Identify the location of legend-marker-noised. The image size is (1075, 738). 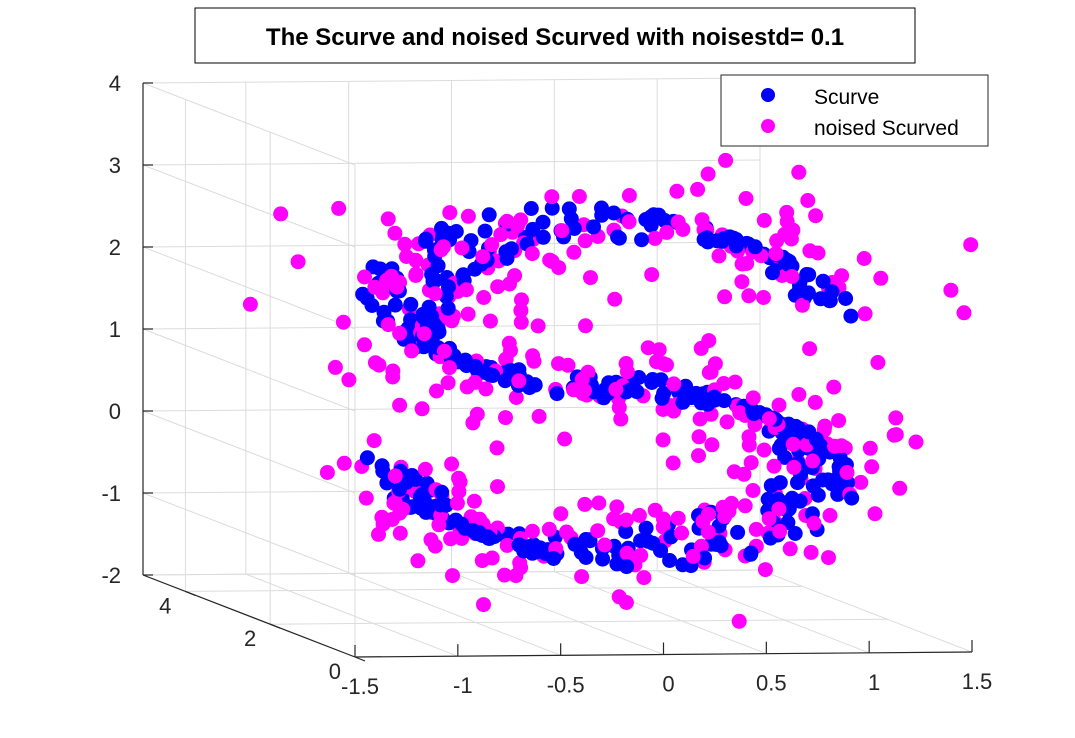
(768, 126).